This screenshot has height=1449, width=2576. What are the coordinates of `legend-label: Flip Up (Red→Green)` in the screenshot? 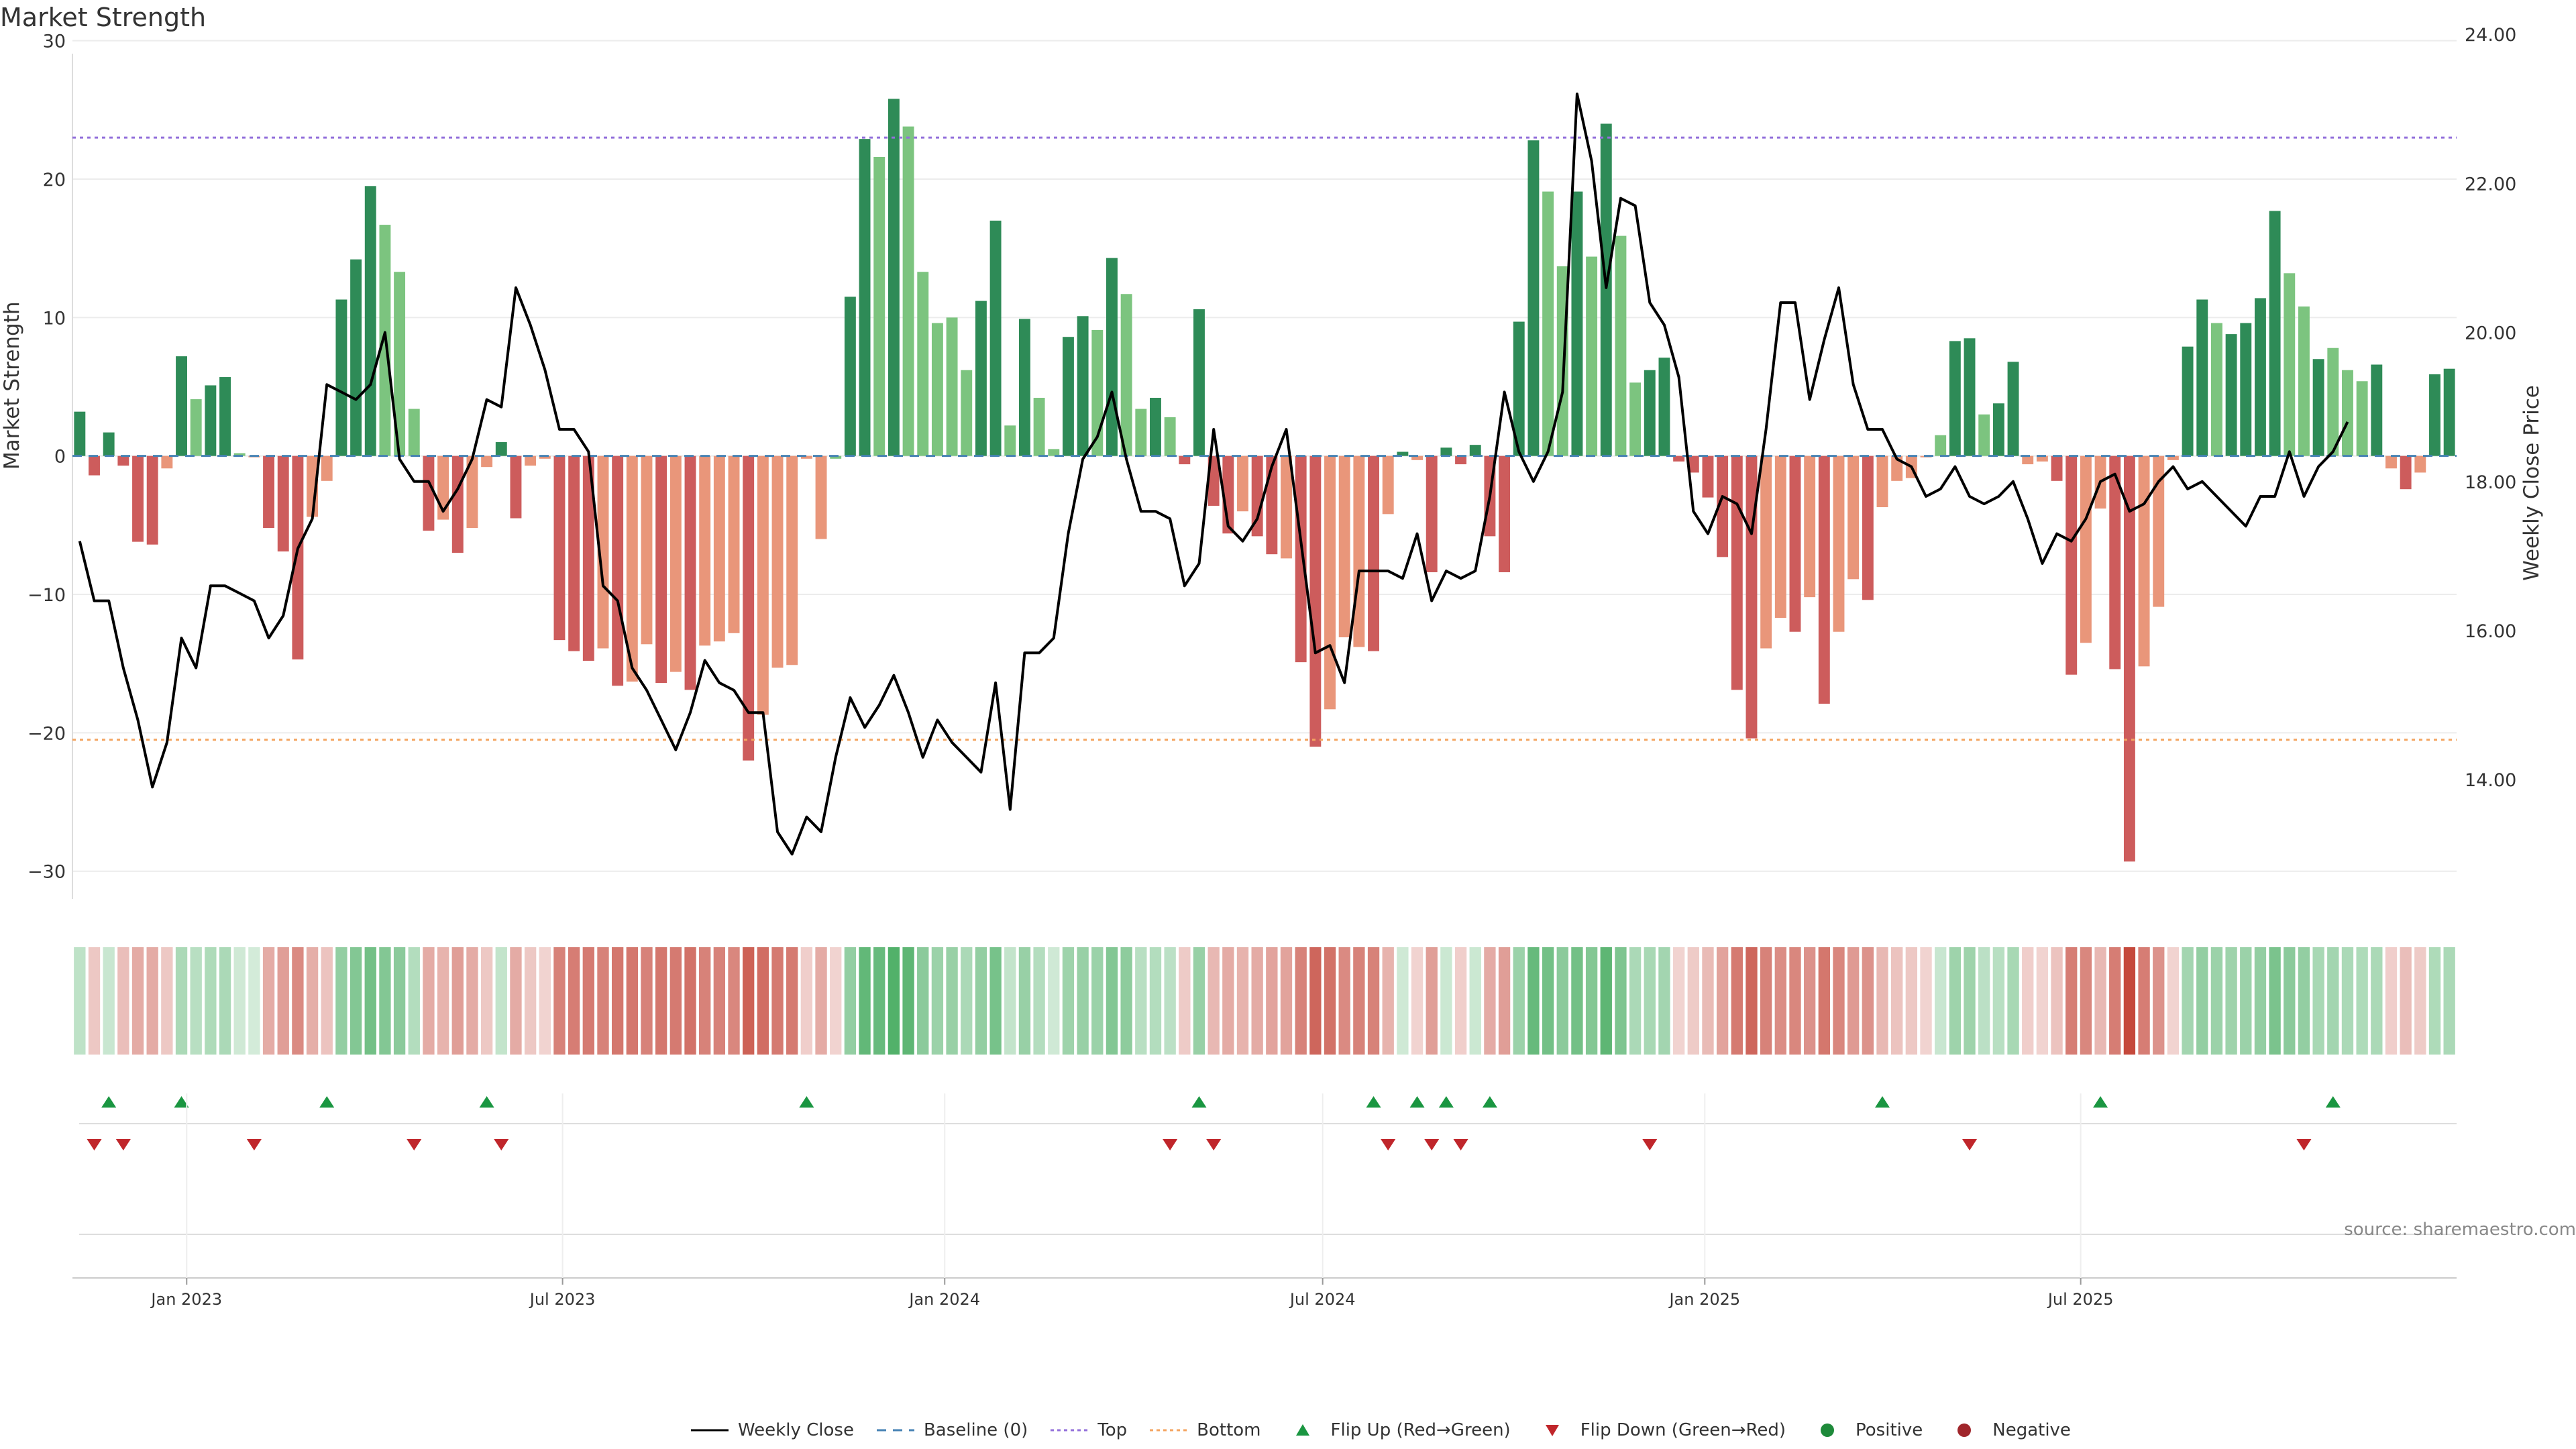 It's located at (1420, 1430).